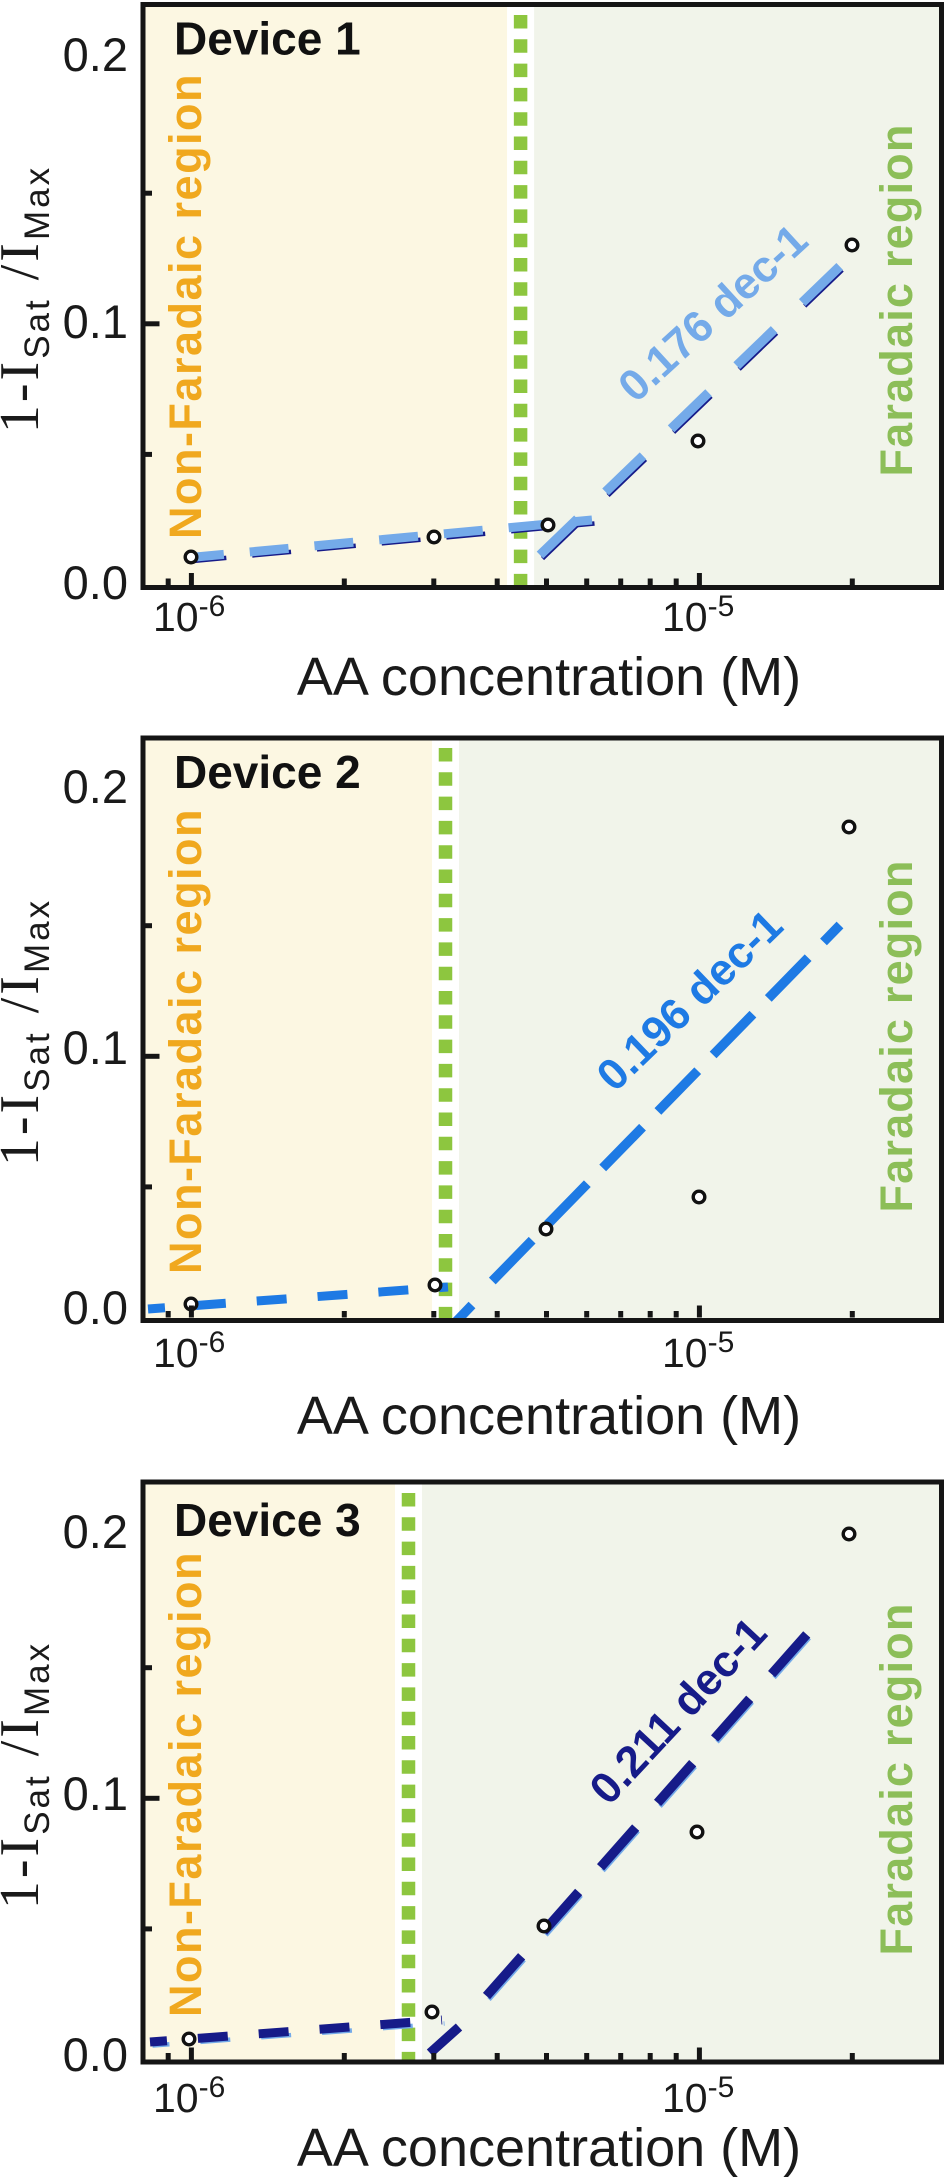 The width and height of the screenshot is (945, 2184). What do you see at coordinates (267, 772) in the screenshot?
I see `svg-text: Device 2` at bounding box center [267, 772].